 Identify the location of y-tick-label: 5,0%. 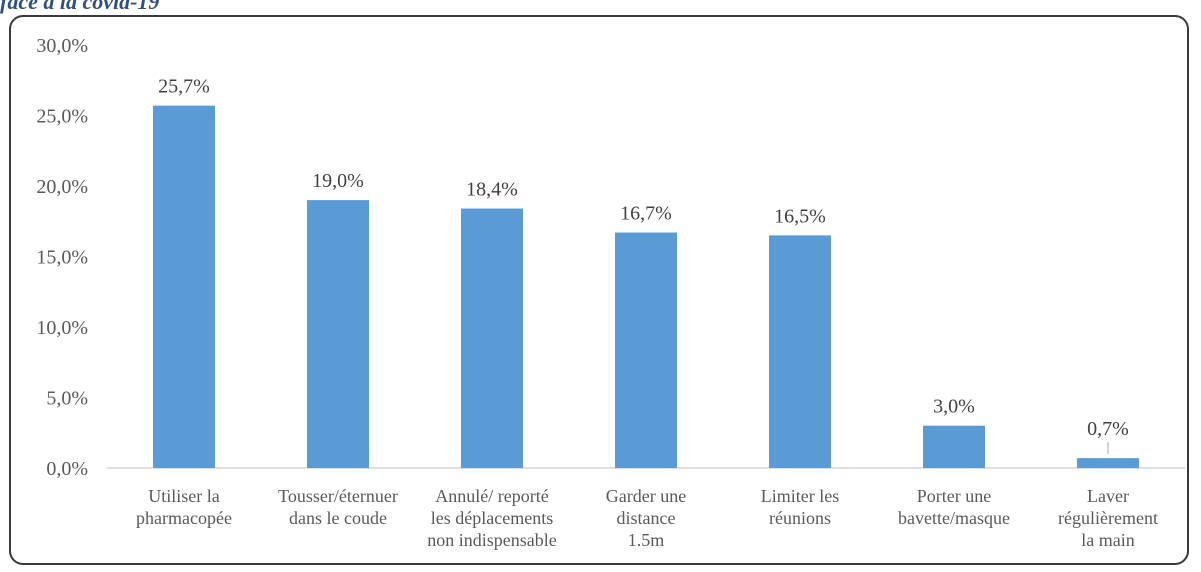
(67, 399).